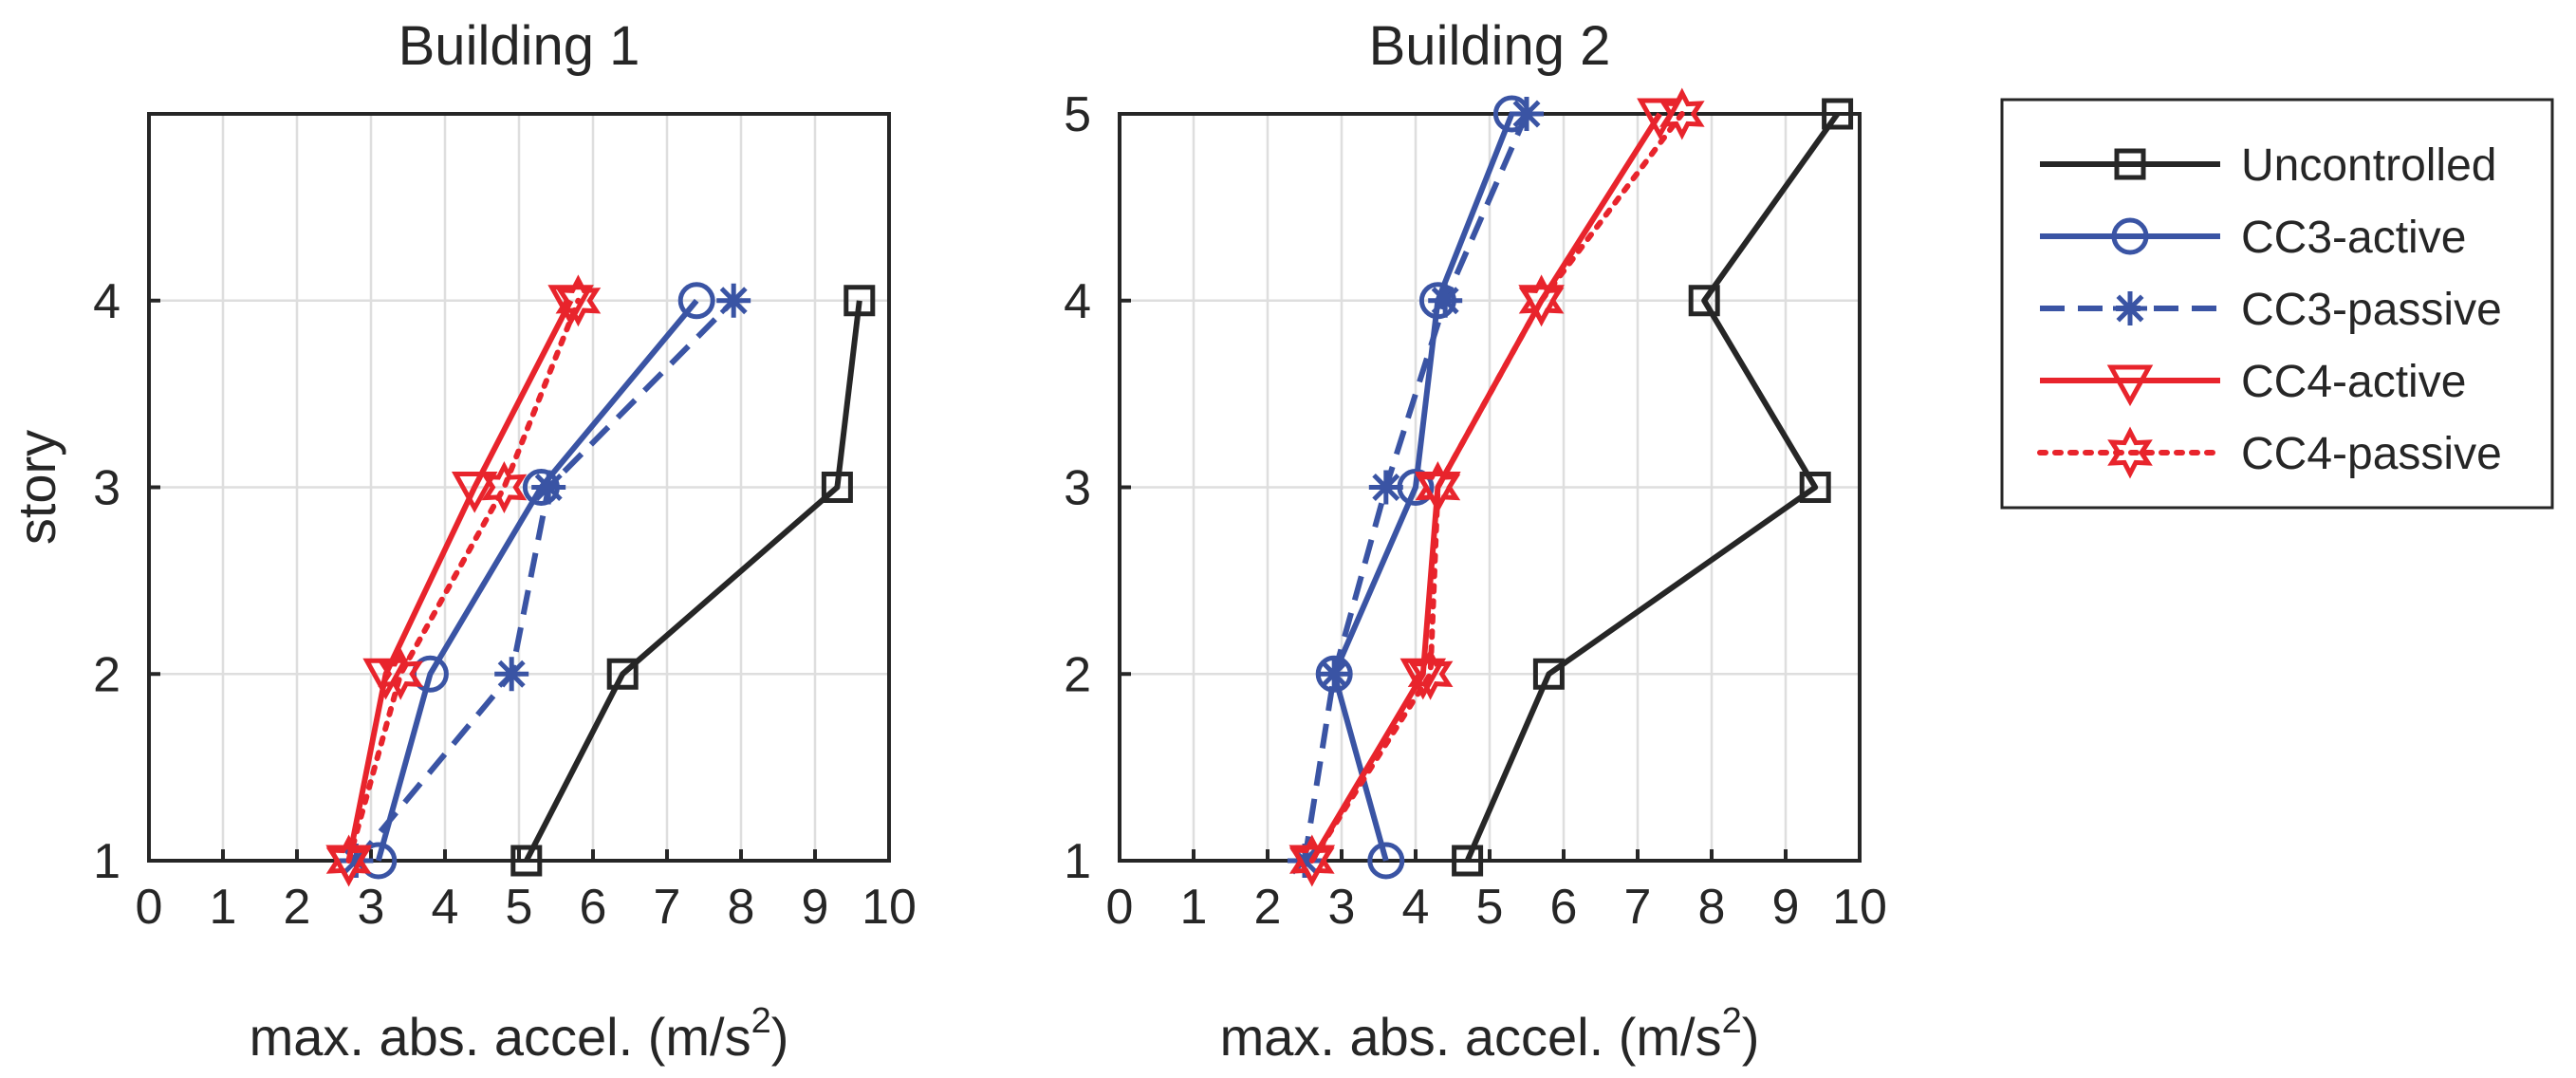 The width and height of the screenshot is (2576, 1078). I want to click on series-line-cc4-active, so click(459, 580).